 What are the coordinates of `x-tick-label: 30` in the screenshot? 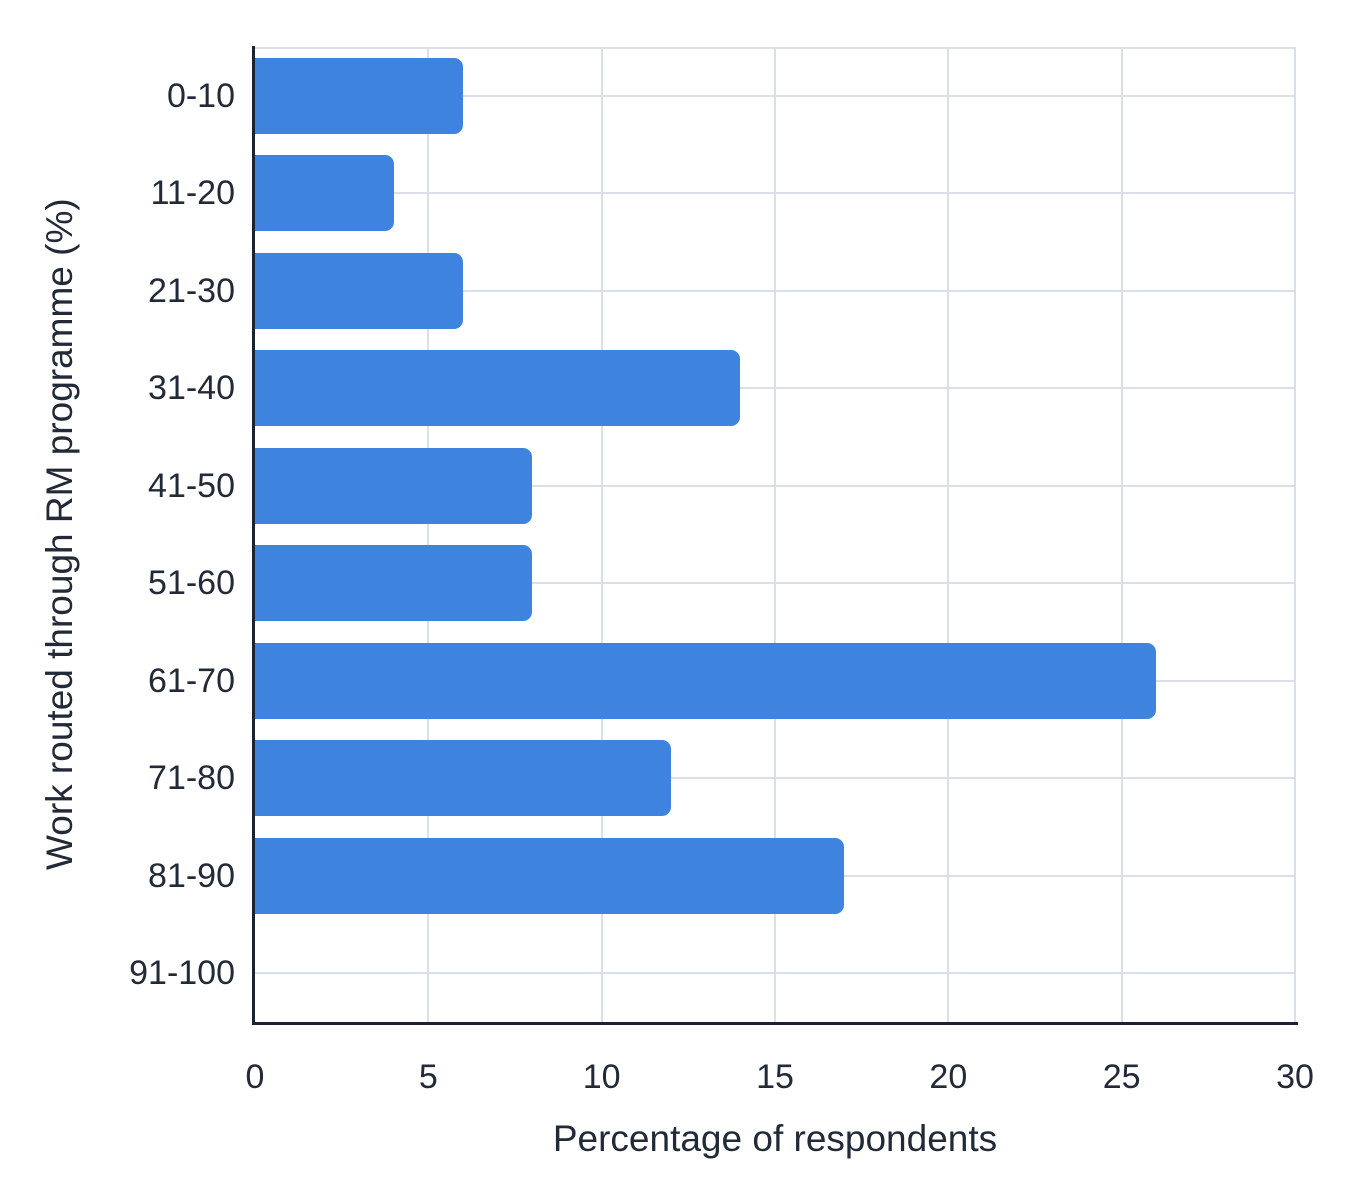 It's located at (1295, 1077).